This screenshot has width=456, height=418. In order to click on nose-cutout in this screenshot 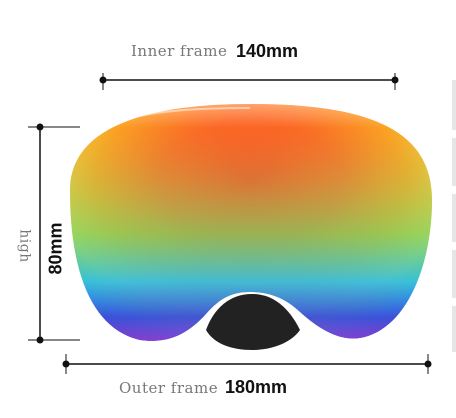, I will do `click(253, 322)`.